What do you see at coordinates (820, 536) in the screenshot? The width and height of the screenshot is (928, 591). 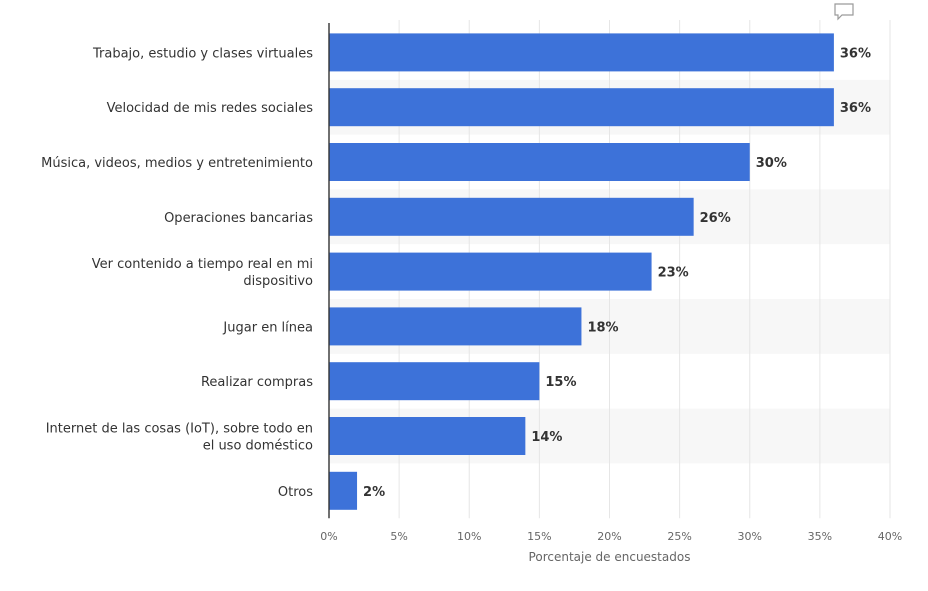 I see `x-tick-label: 35%` at bounding box center [820, 536].